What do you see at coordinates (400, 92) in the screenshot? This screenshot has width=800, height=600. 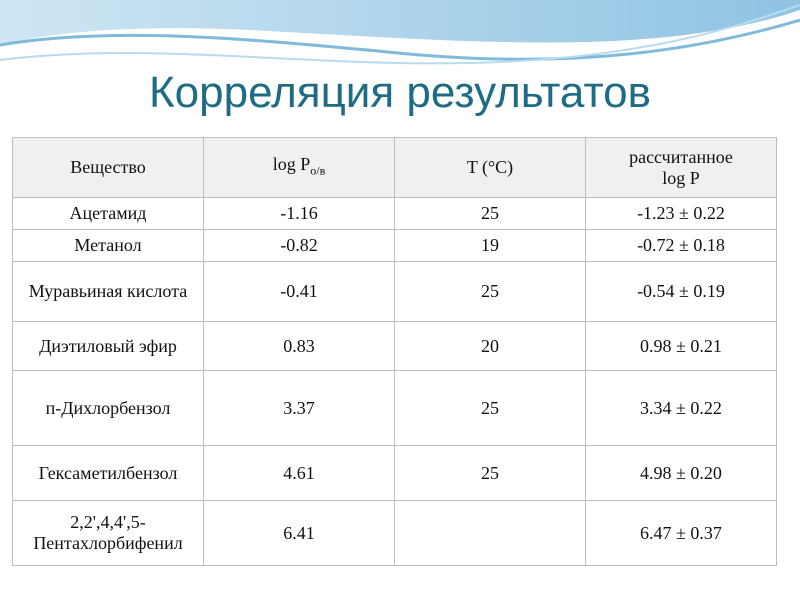 I see `slide-title: Корреляция результатов` at bounding box center [400, 92].